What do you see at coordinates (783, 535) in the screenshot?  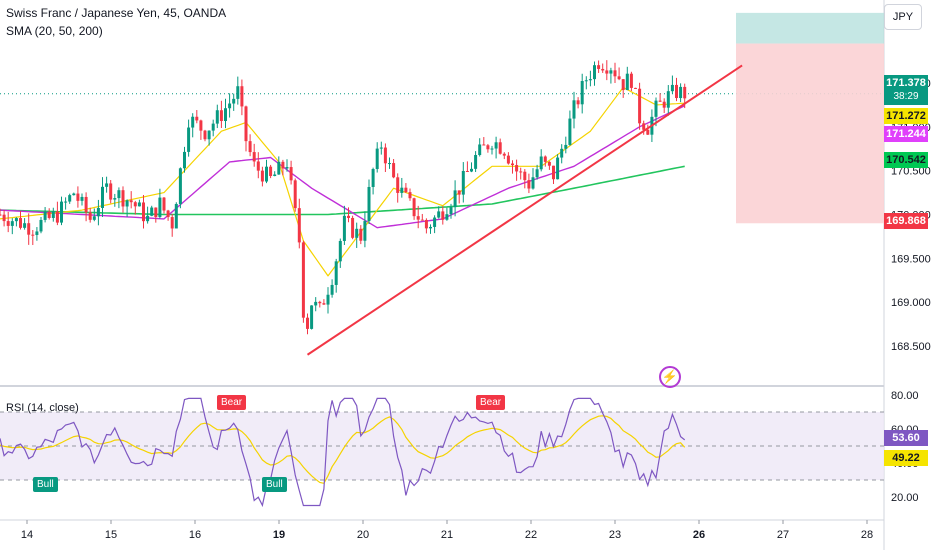 I see `time-tick-label: 27` at bounding box center [783, 535].